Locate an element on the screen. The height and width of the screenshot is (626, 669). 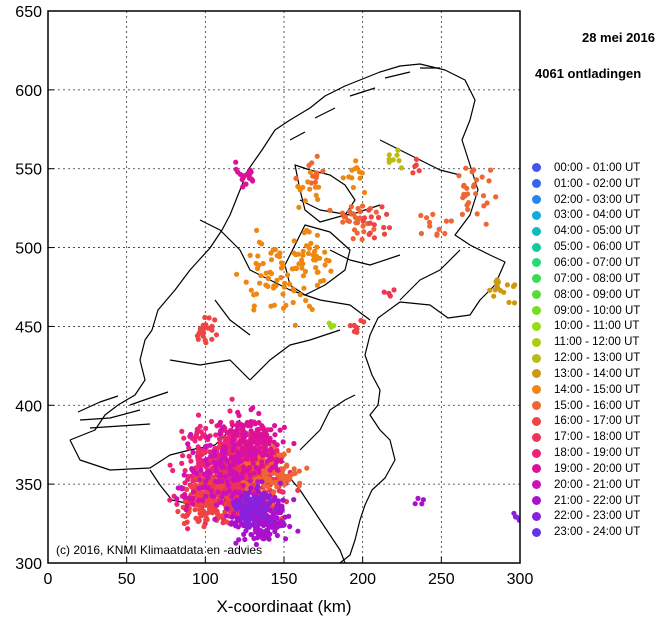
legend-item: 02:00 - 03:00 UT is located at coordinates (586, 200).